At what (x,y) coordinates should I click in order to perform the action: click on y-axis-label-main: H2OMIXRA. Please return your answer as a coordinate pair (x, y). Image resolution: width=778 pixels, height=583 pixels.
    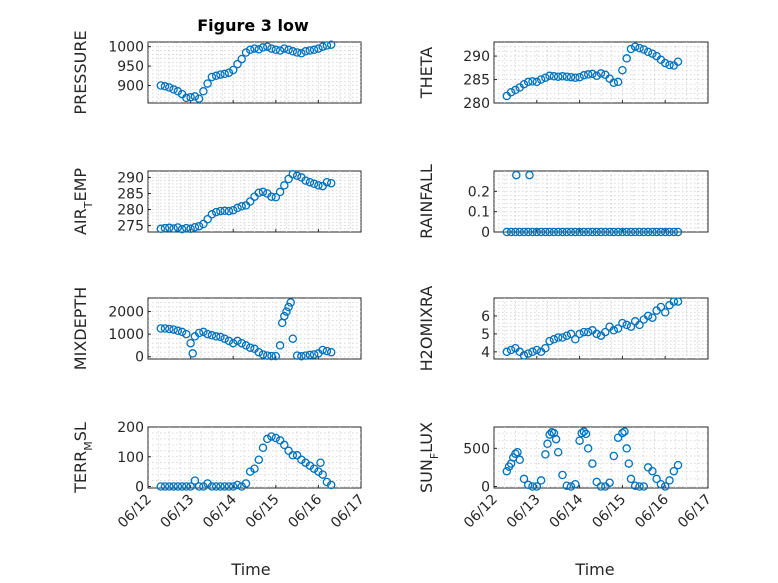
    Looking at the image, I should click on (426, 329).